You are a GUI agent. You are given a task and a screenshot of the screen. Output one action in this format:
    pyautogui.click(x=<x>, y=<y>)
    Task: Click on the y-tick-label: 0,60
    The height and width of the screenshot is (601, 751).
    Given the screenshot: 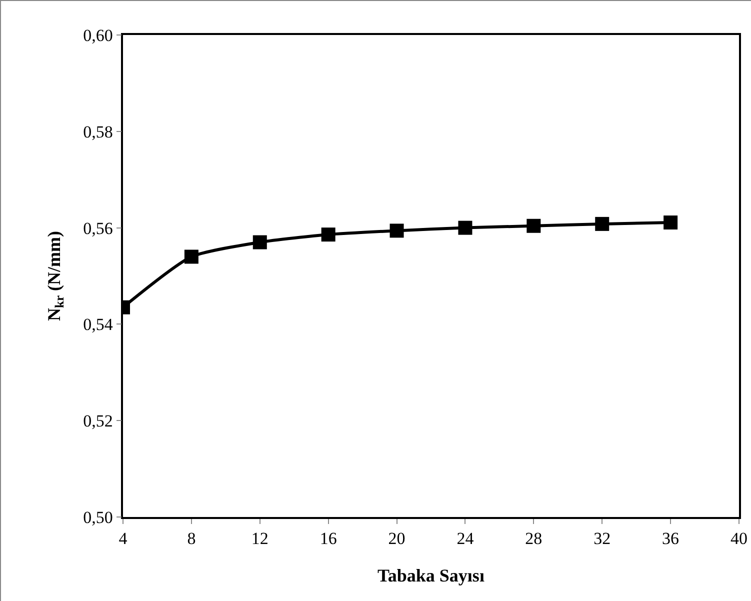 What is the action you would take?
    pyautogui.click(x=98, y=35)
    